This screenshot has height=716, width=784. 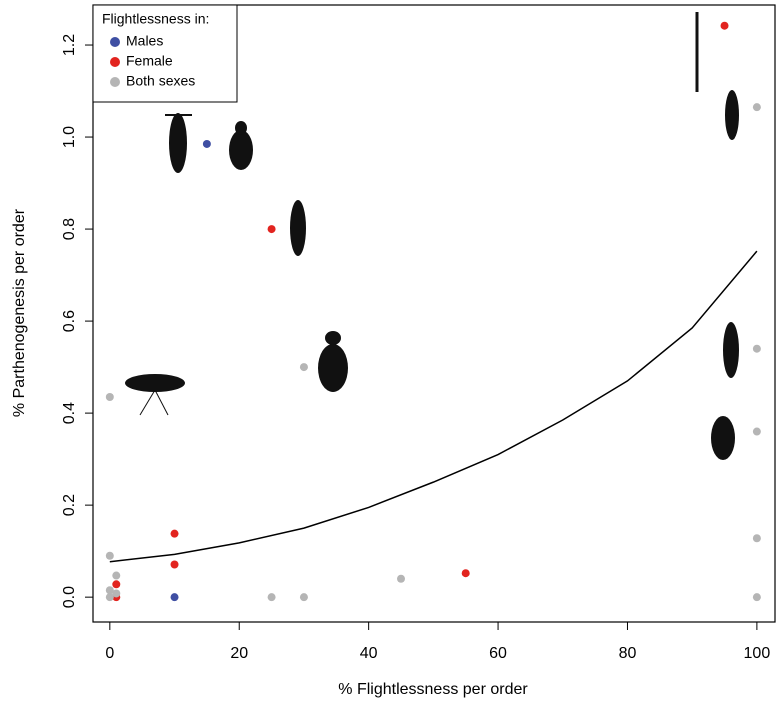 What do you see at coordinates (69, 45) in the screenshot?
I see `y-tick-label: 1.2` at bounding box center [69, 45].